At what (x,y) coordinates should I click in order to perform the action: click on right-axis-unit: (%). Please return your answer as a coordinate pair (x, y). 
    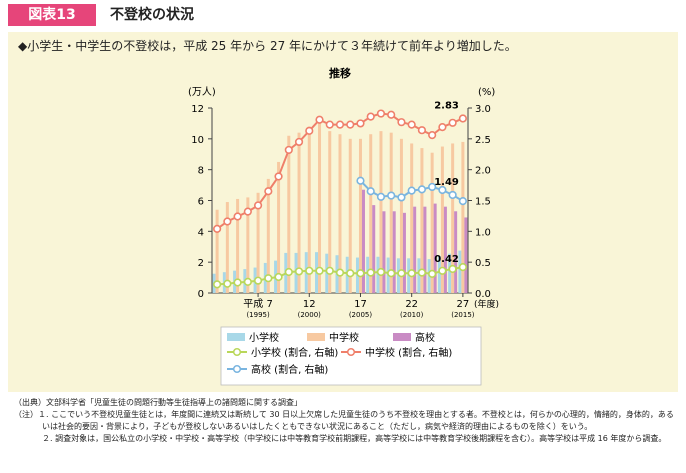
    Looking at the image, I should click on (486, 92).